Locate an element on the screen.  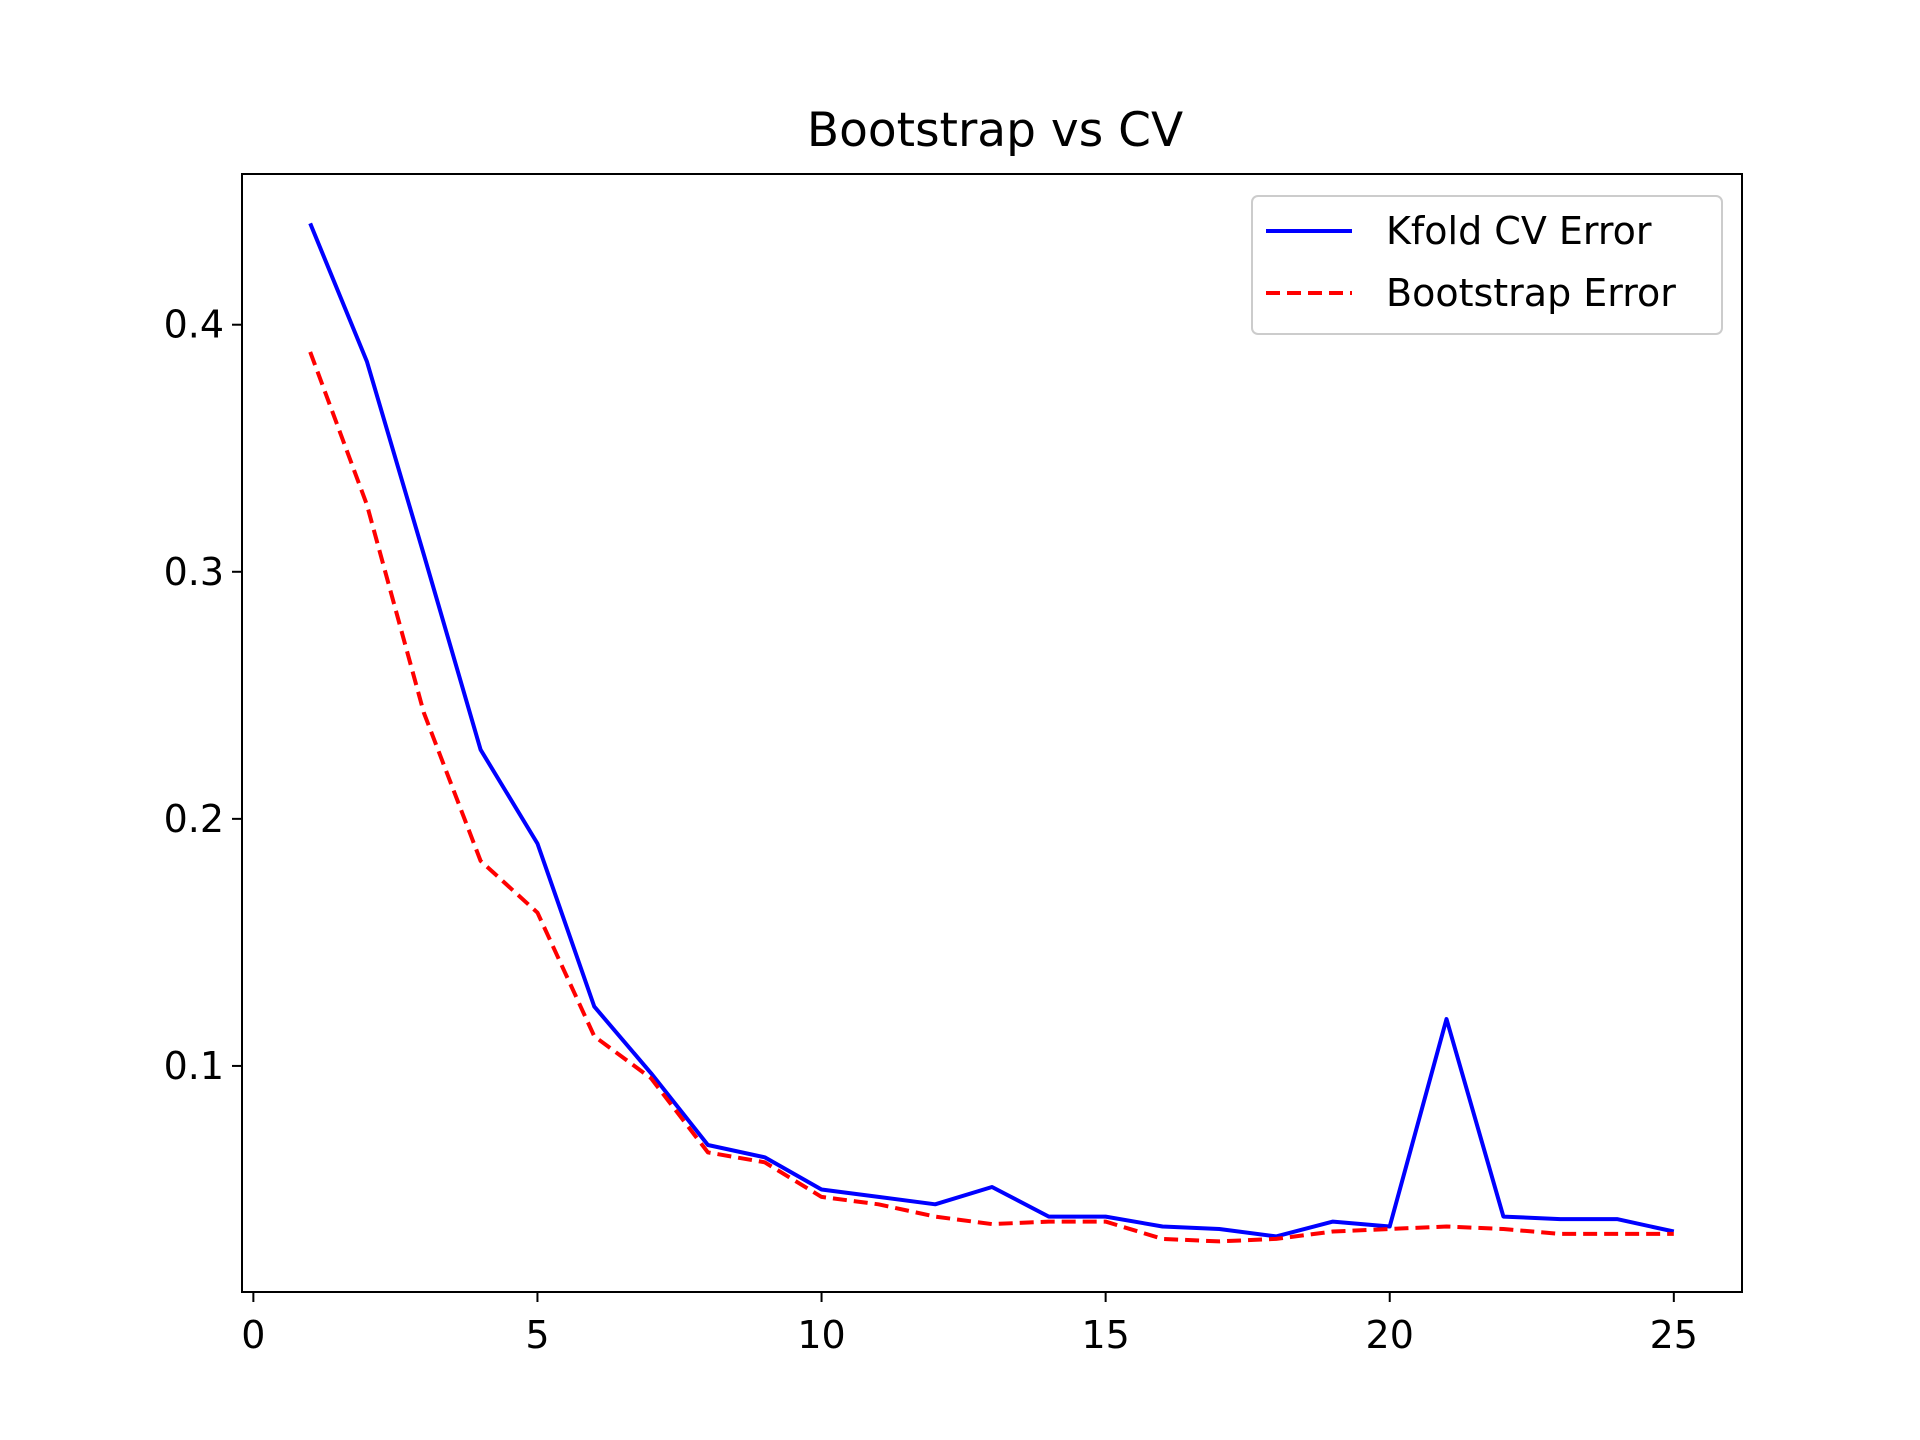
legend-label-1: Bootstrap Error is located at coordinates (1531, 293).